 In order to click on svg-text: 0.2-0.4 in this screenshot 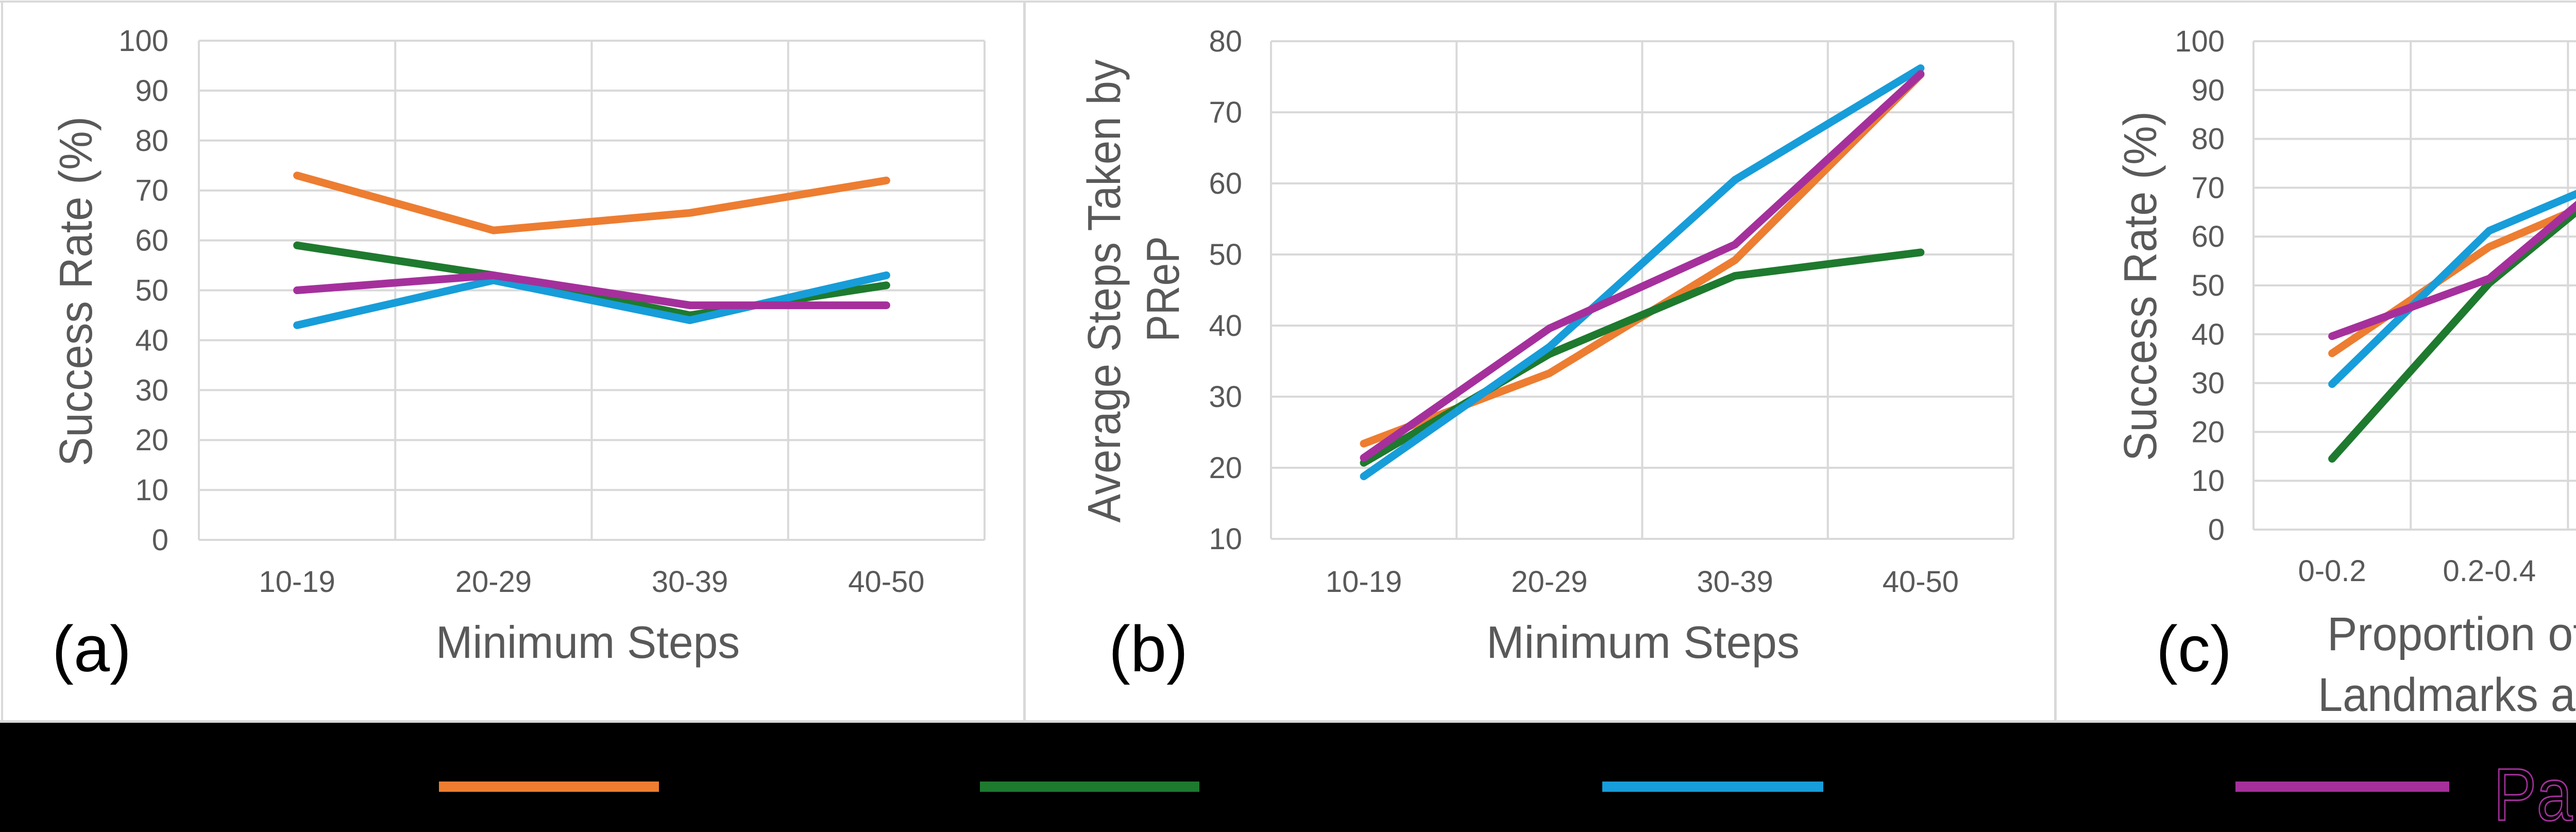, I will do `click(2489, 571)`.